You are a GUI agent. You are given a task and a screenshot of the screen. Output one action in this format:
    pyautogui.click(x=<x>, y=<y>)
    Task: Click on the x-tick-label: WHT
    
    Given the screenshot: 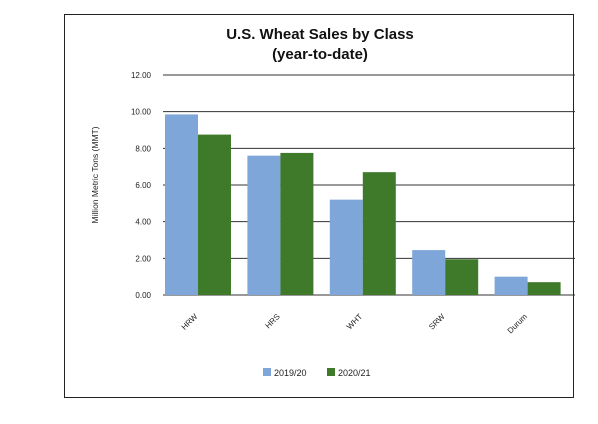 What is the action you would take?
    pyautogui.click(x=354, y=321)
    